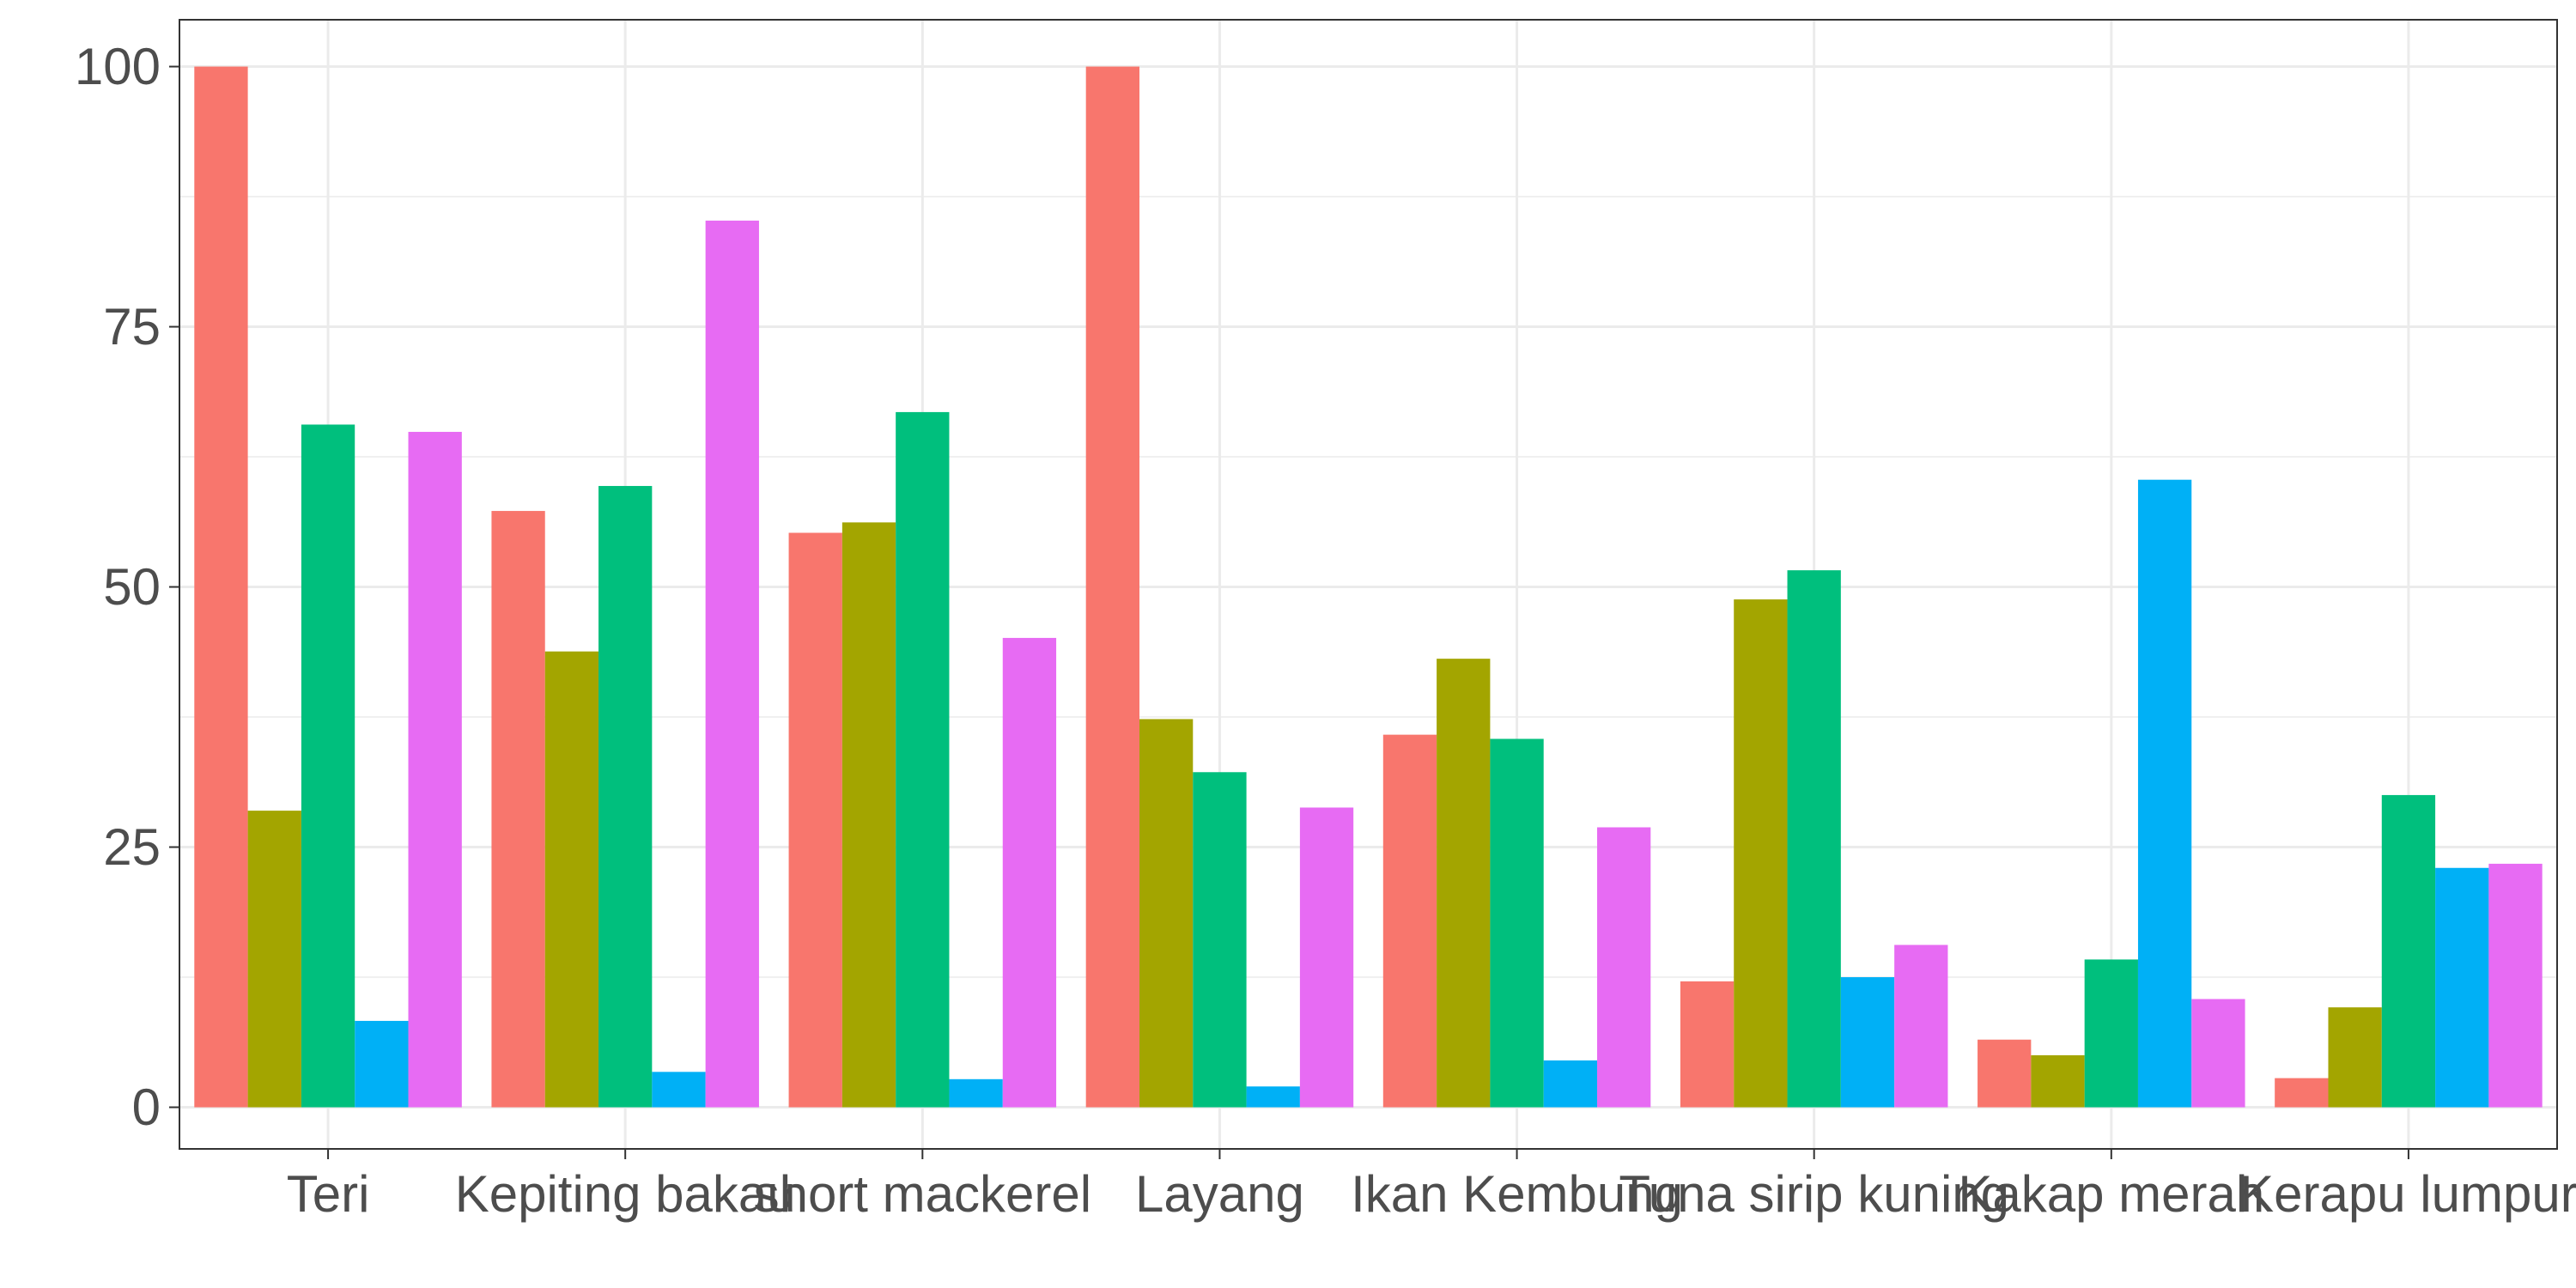  I want to click on x-tick-label: short mackerel, so click(922, 1194).